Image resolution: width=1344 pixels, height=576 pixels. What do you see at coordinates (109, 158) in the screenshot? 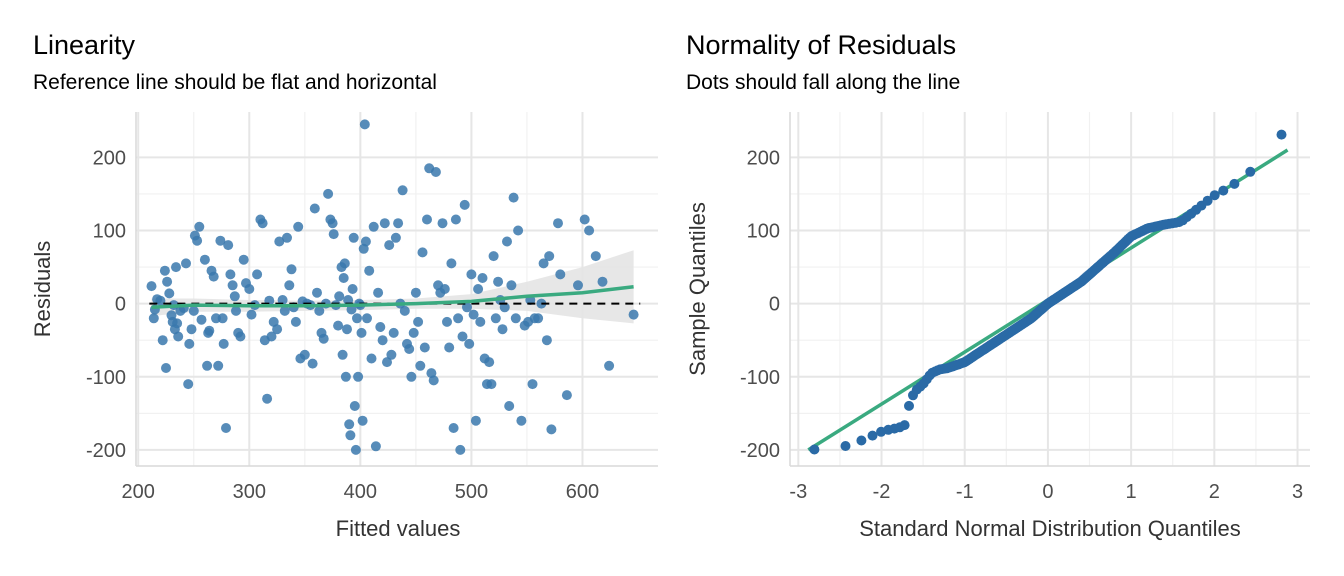
I see `linearity-y-tick-label: 200` at bounding box center [109, 158].